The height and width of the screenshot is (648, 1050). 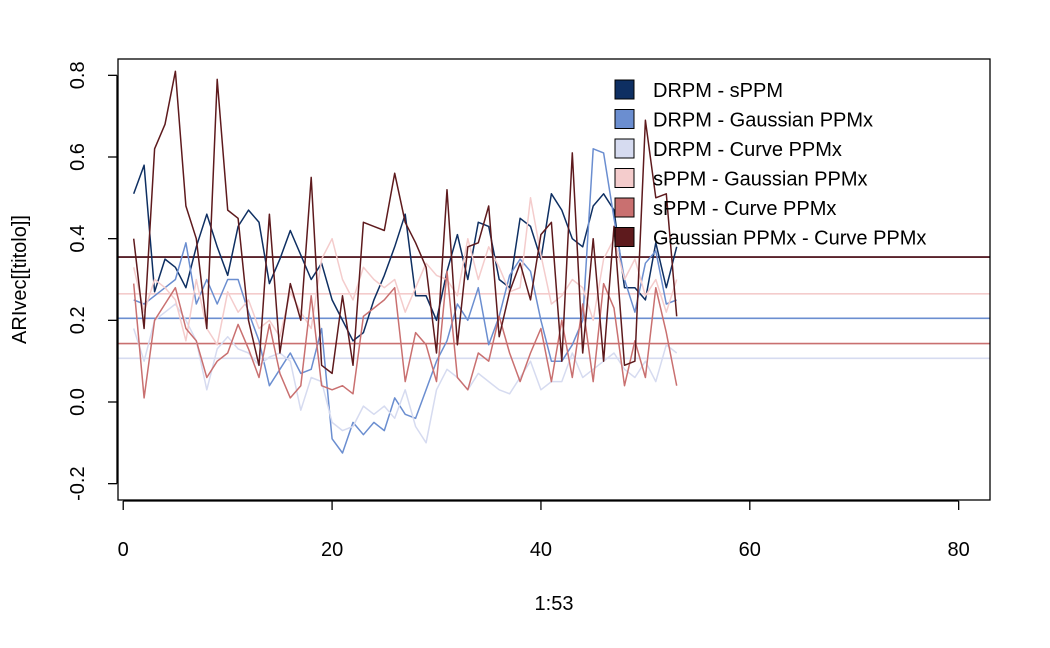 I want to click on legend-label-drpm-curve-ppmx: DRPM - Curve PPMx, so click(x=747, y=150).